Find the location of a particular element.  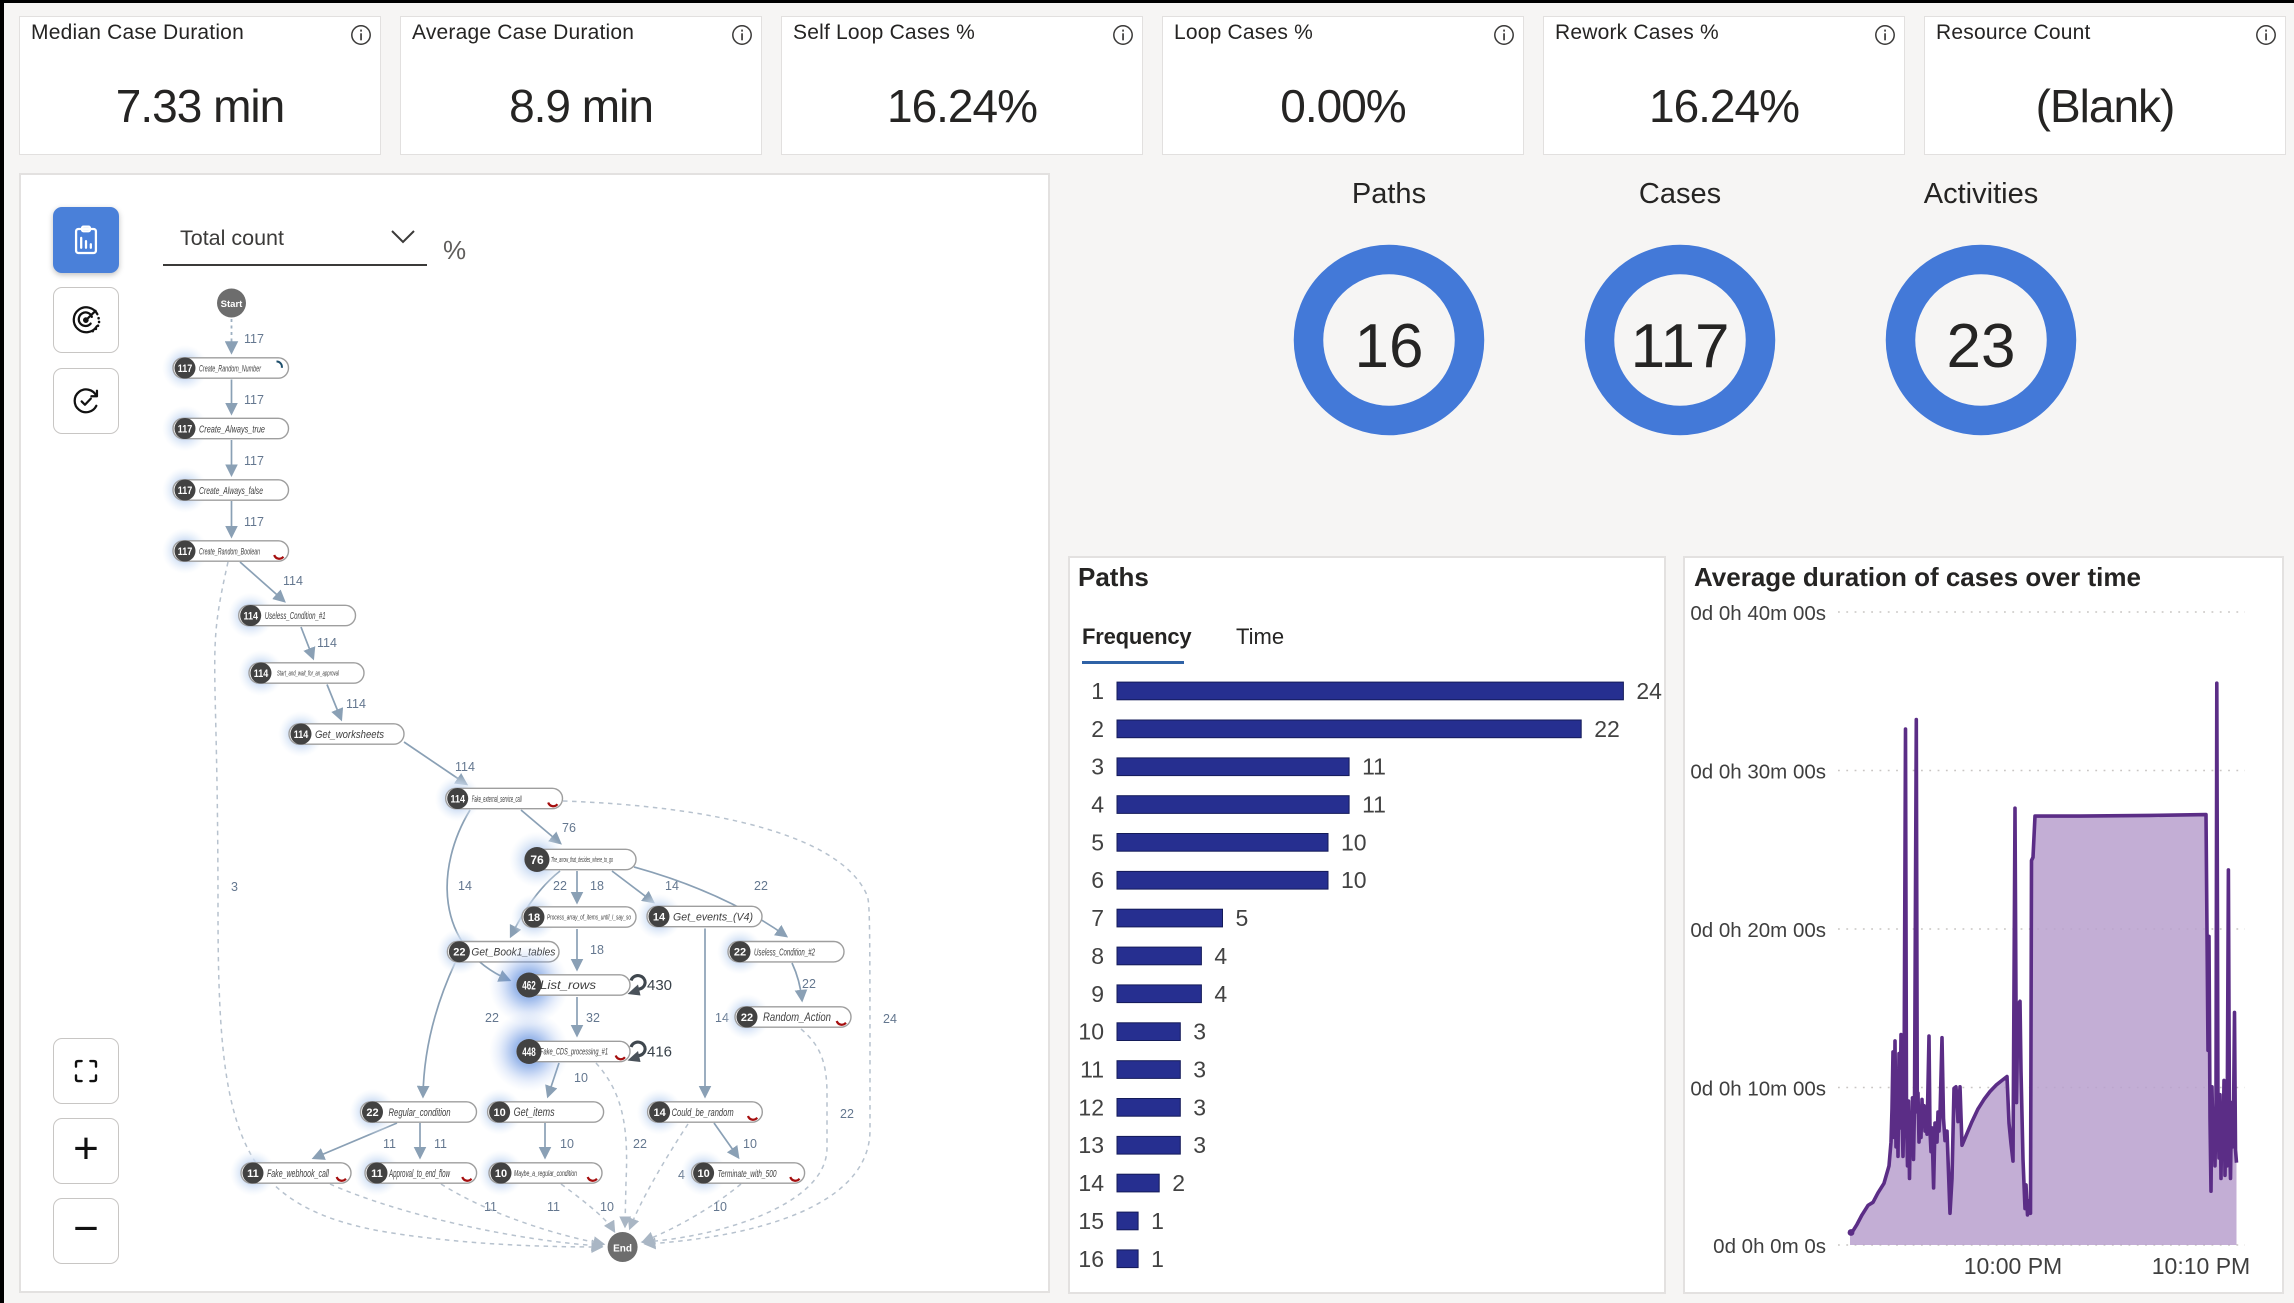

svg-text: 462 is located at coordinates (529, 985).